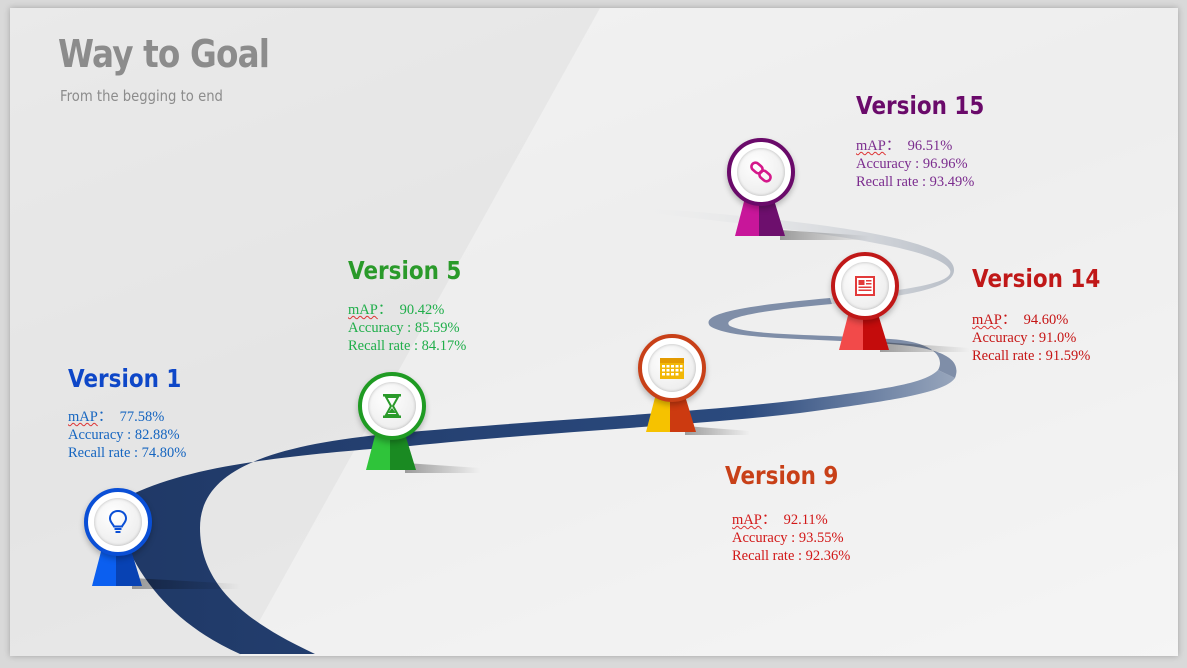 Image resolution: width=1187 pixels, height=668 pixels. What do you see at coordinates (392, 406) in the screenshot?
I see `hourglass-icon` at bounding box center [392, 406].